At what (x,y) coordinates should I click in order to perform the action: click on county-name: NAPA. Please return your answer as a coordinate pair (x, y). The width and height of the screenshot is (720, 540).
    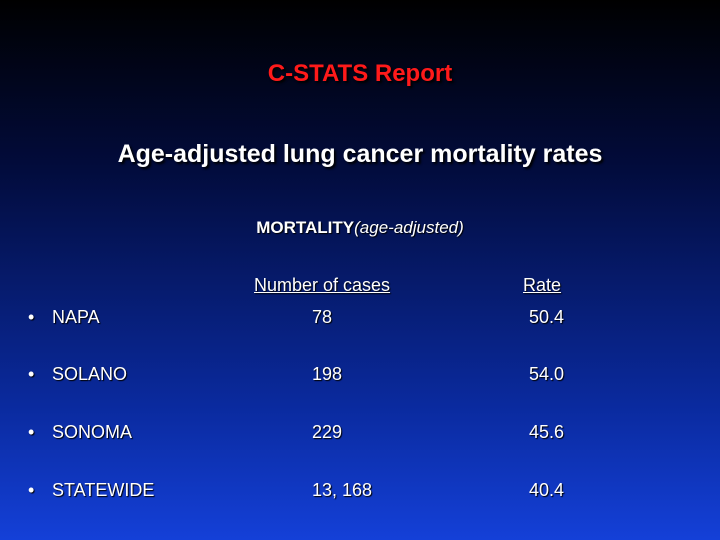
    Looking at the image, I should click on (76, 317).